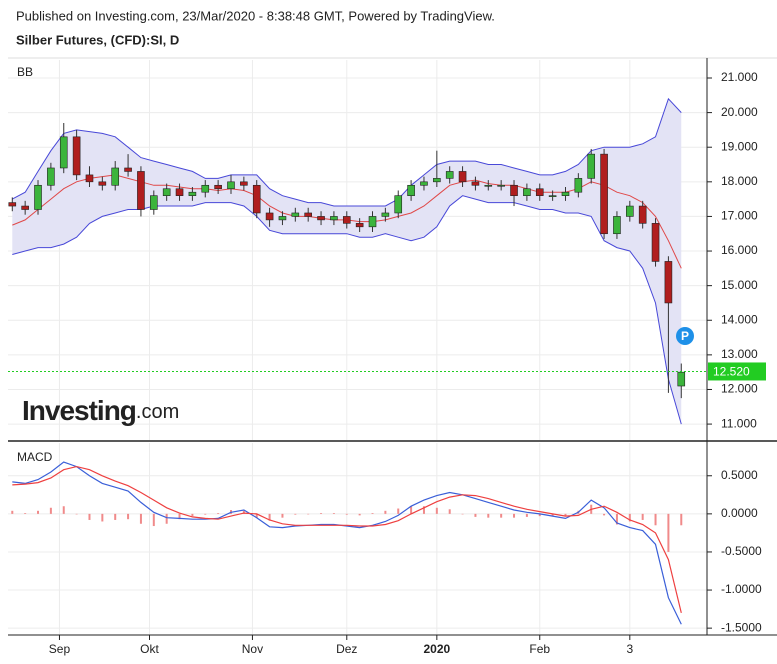  I want to click on y-tick-label: 12.000, so click(739, 389).